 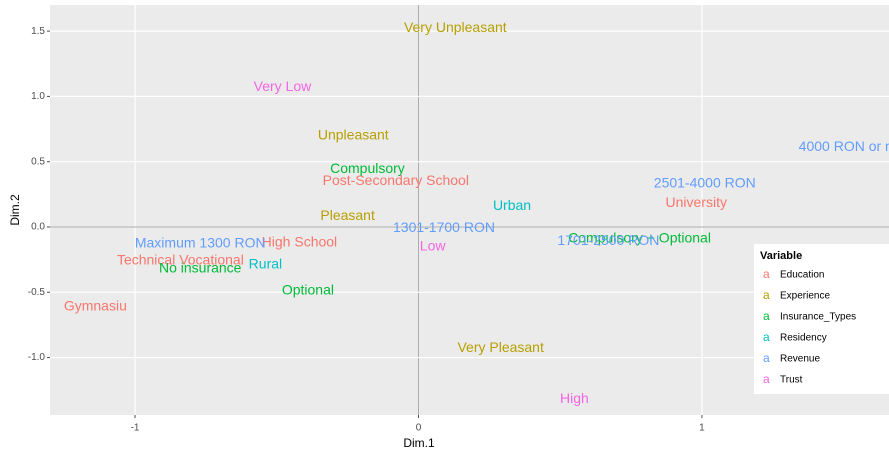 I want to click on x-tick-label: 1, so click(x=702, y=428).